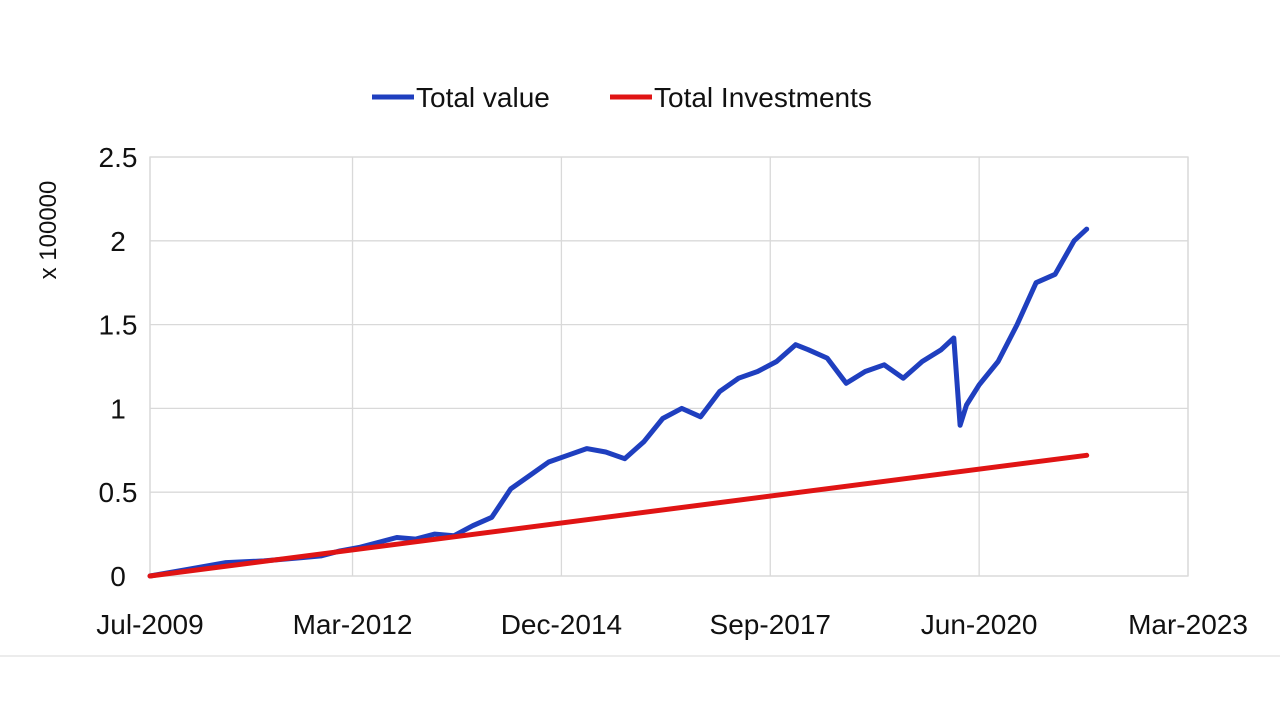 The height and width of the screenshot is (720, 1280). Describe the element at coordinates (561, 624) in the screenshot. I see `x-tick-label: Dec-2014` at that location.